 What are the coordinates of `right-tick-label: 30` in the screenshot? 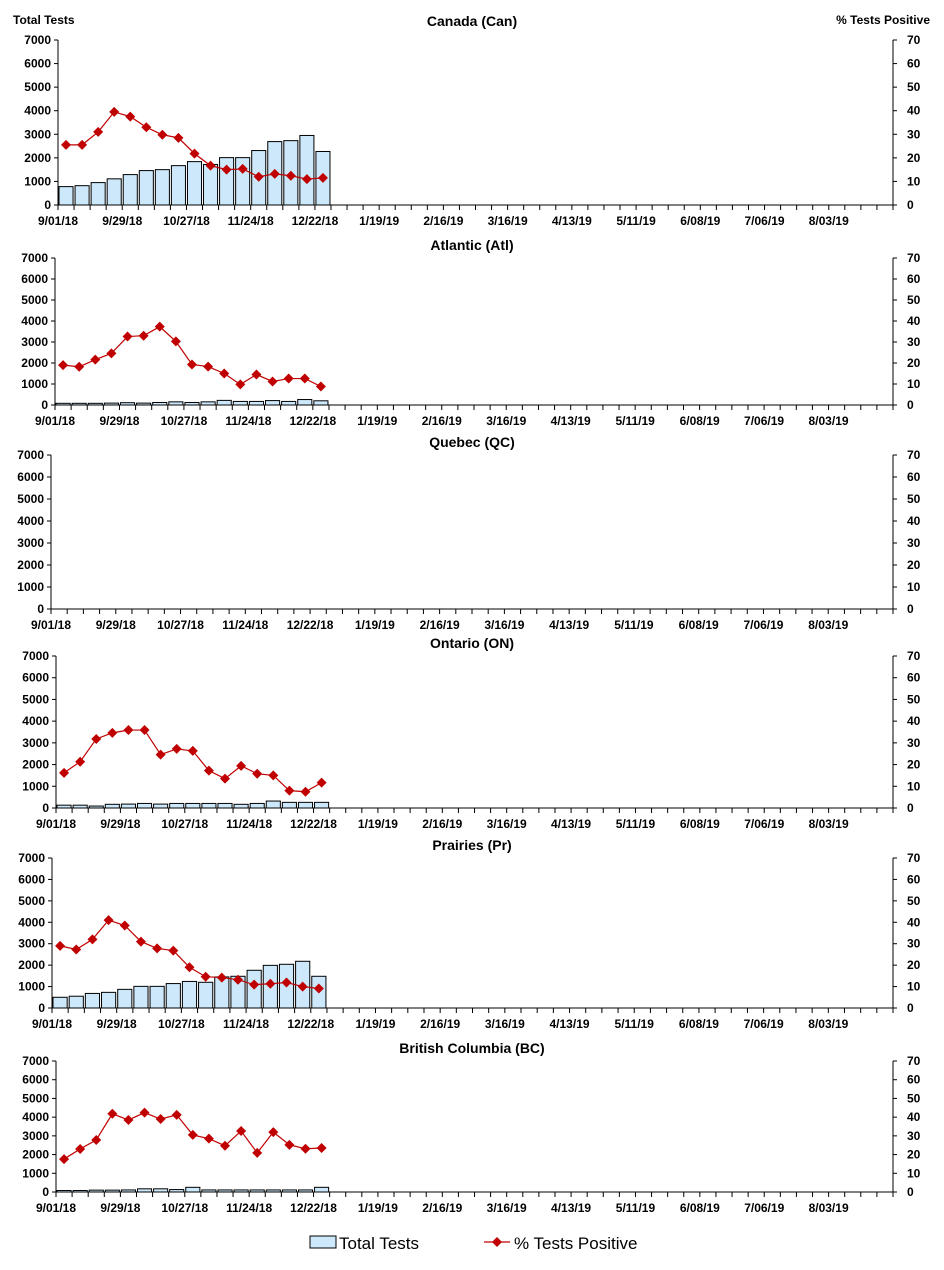 It's located at (914, 944).